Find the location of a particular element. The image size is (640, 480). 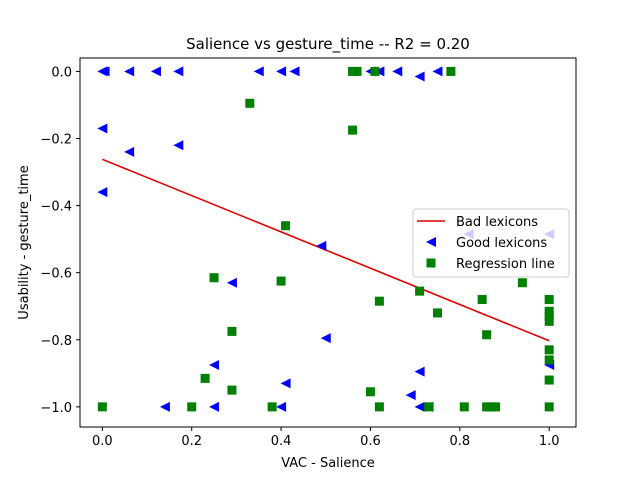

legend-triangle-handle is located at coordinates (431, 242).